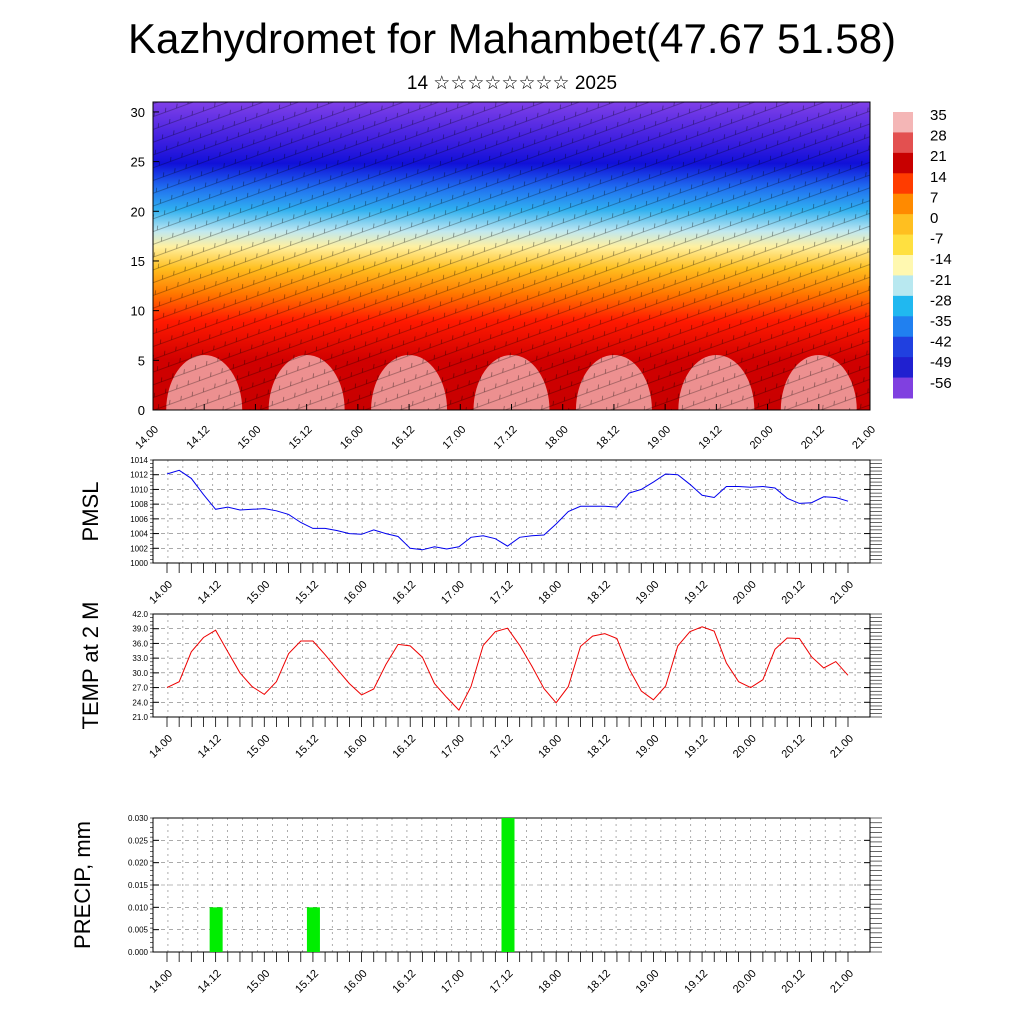 The image size is (1024, 1024). I want to click on series-line, so click(507, 668).